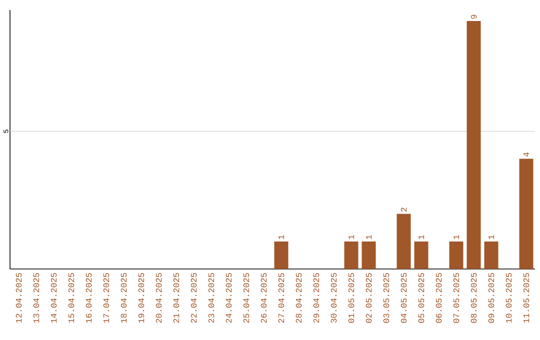  Describe the element at coordinates (509, 298) in the screenshot. I see `x-tick-label: 10.05.2025` at that location.